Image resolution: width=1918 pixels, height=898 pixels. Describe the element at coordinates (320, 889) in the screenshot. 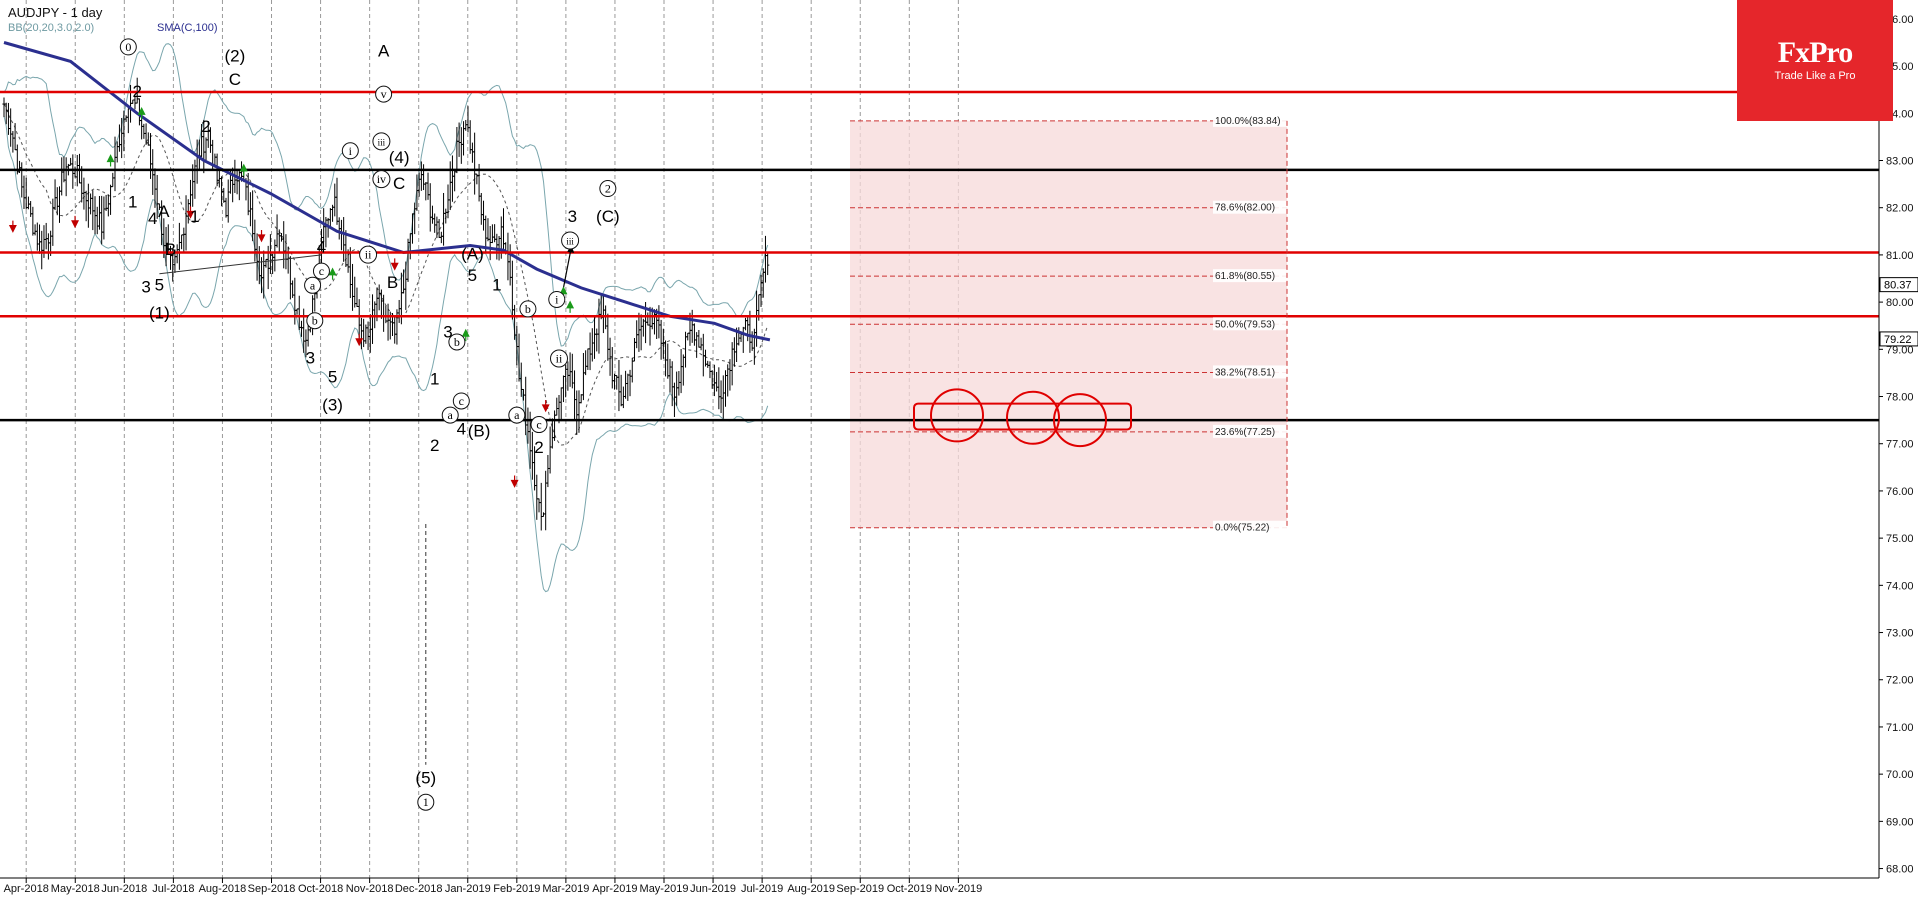

I see `x-tick-label: Oct-2018` at that location.